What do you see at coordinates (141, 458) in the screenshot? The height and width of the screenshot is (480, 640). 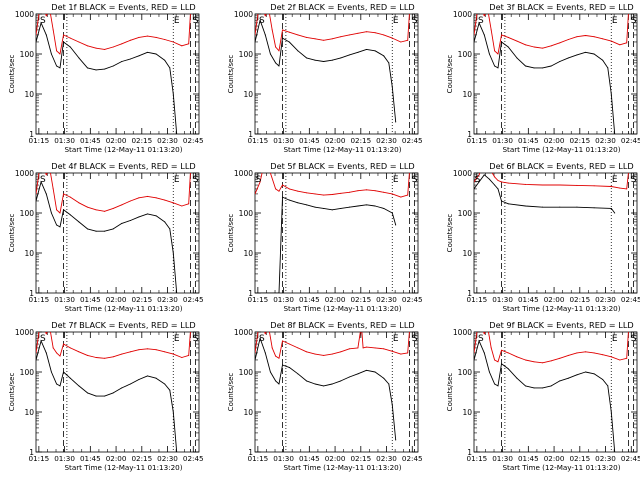 I see `x-tick-label: 02:15` at bounding box center [141, 458].